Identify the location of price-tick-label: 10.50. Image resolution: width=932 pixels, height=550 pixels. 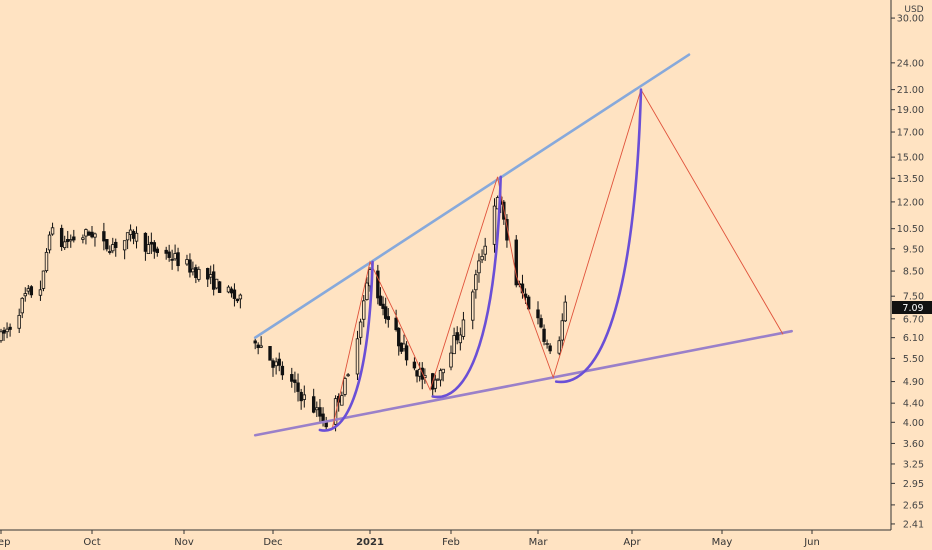
(910, 229).